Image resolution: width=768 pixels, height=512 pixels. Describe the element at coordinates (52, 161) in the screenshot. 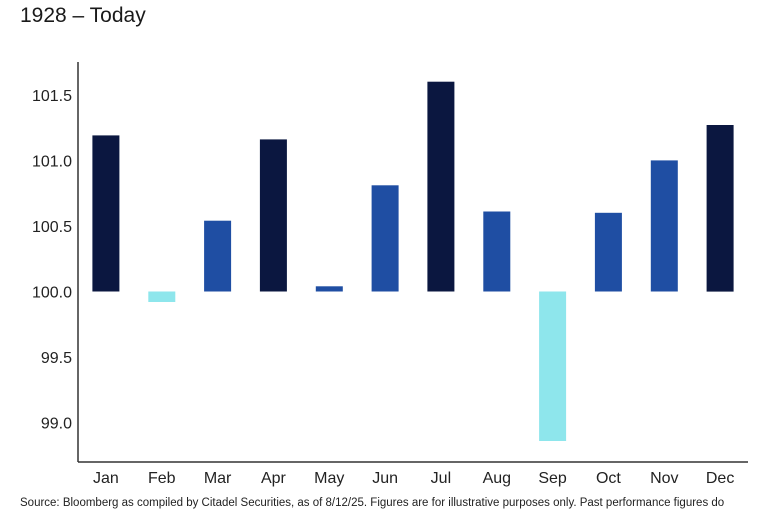

I see `y-tick-label: 101.0` at that location.